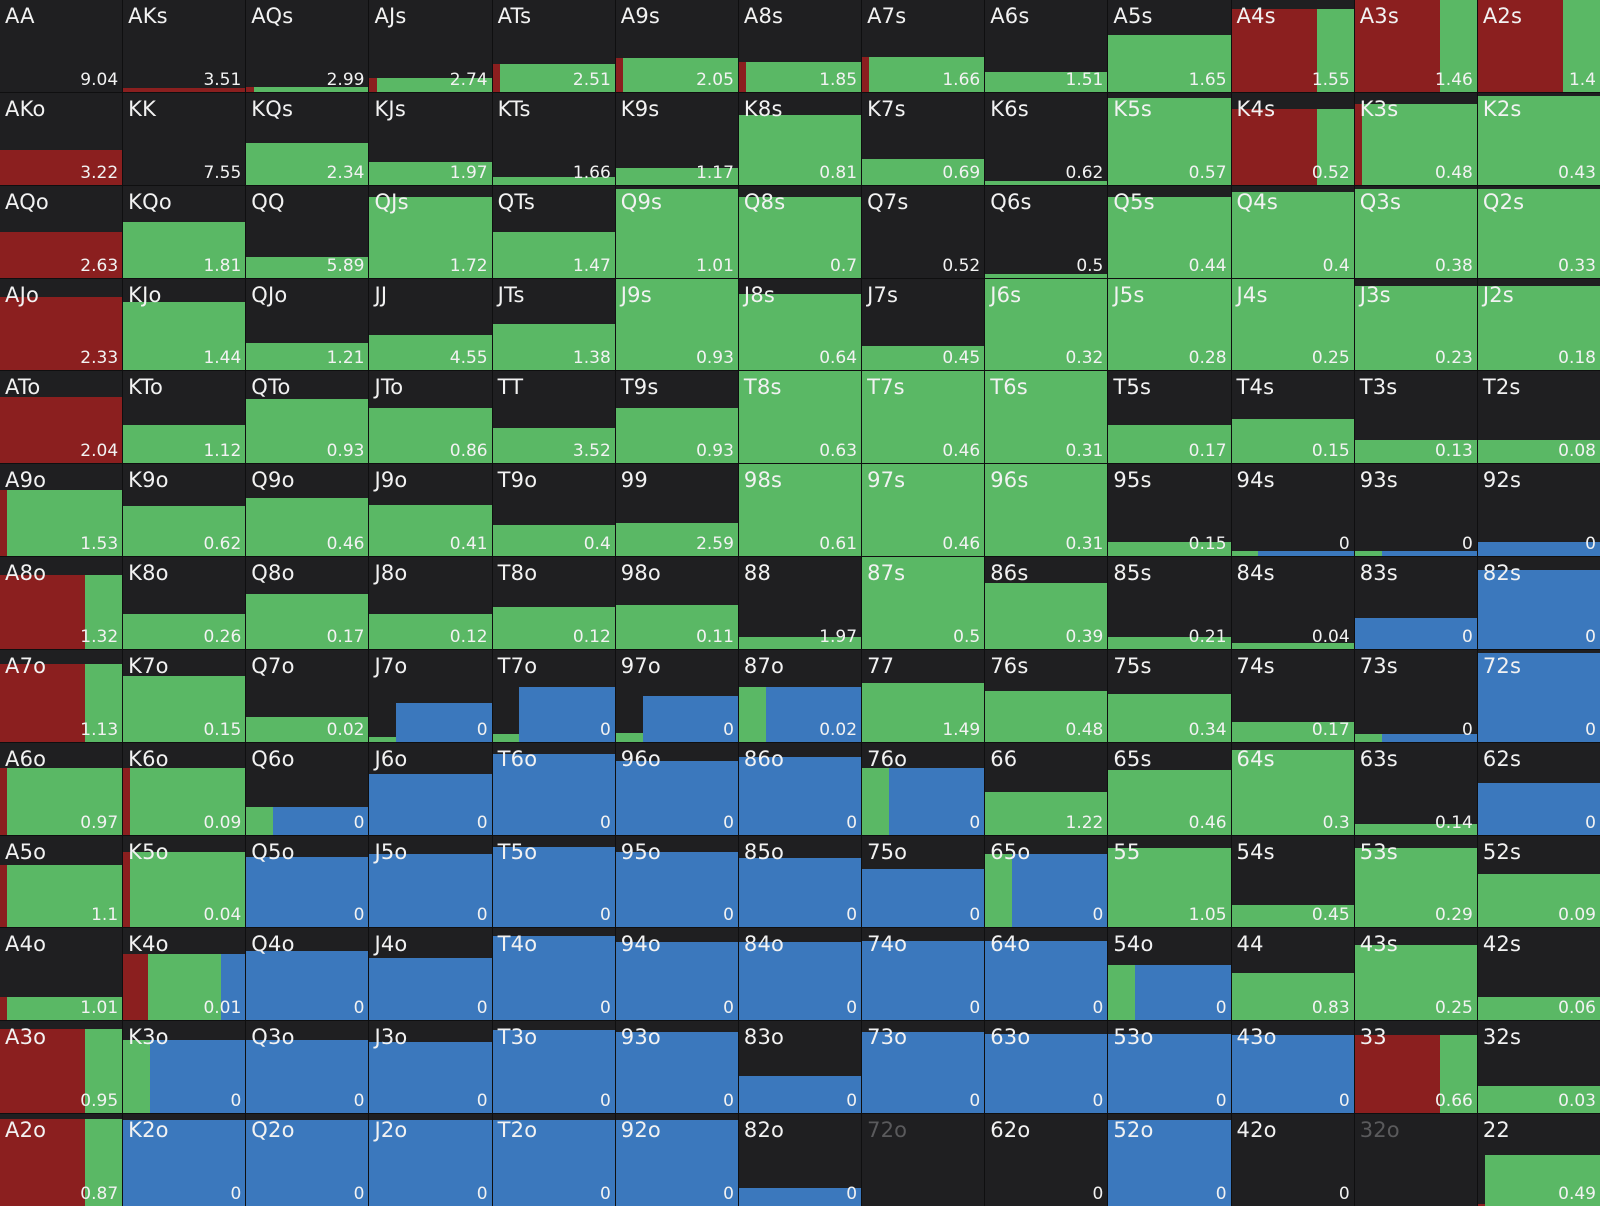  I want to click on hand-cell-kqo: KQo 1.81, so click(184, 231).